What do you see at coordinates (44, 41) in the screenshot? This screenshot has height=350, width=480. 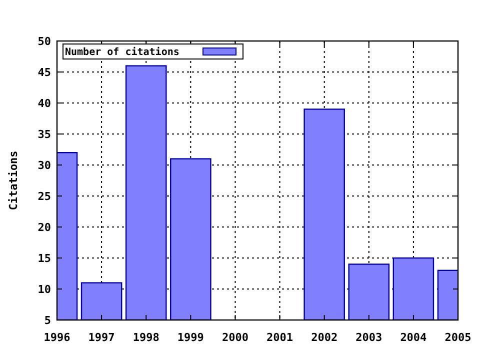 I see `y-tick-label: 50` at bounding box center [44, 41].